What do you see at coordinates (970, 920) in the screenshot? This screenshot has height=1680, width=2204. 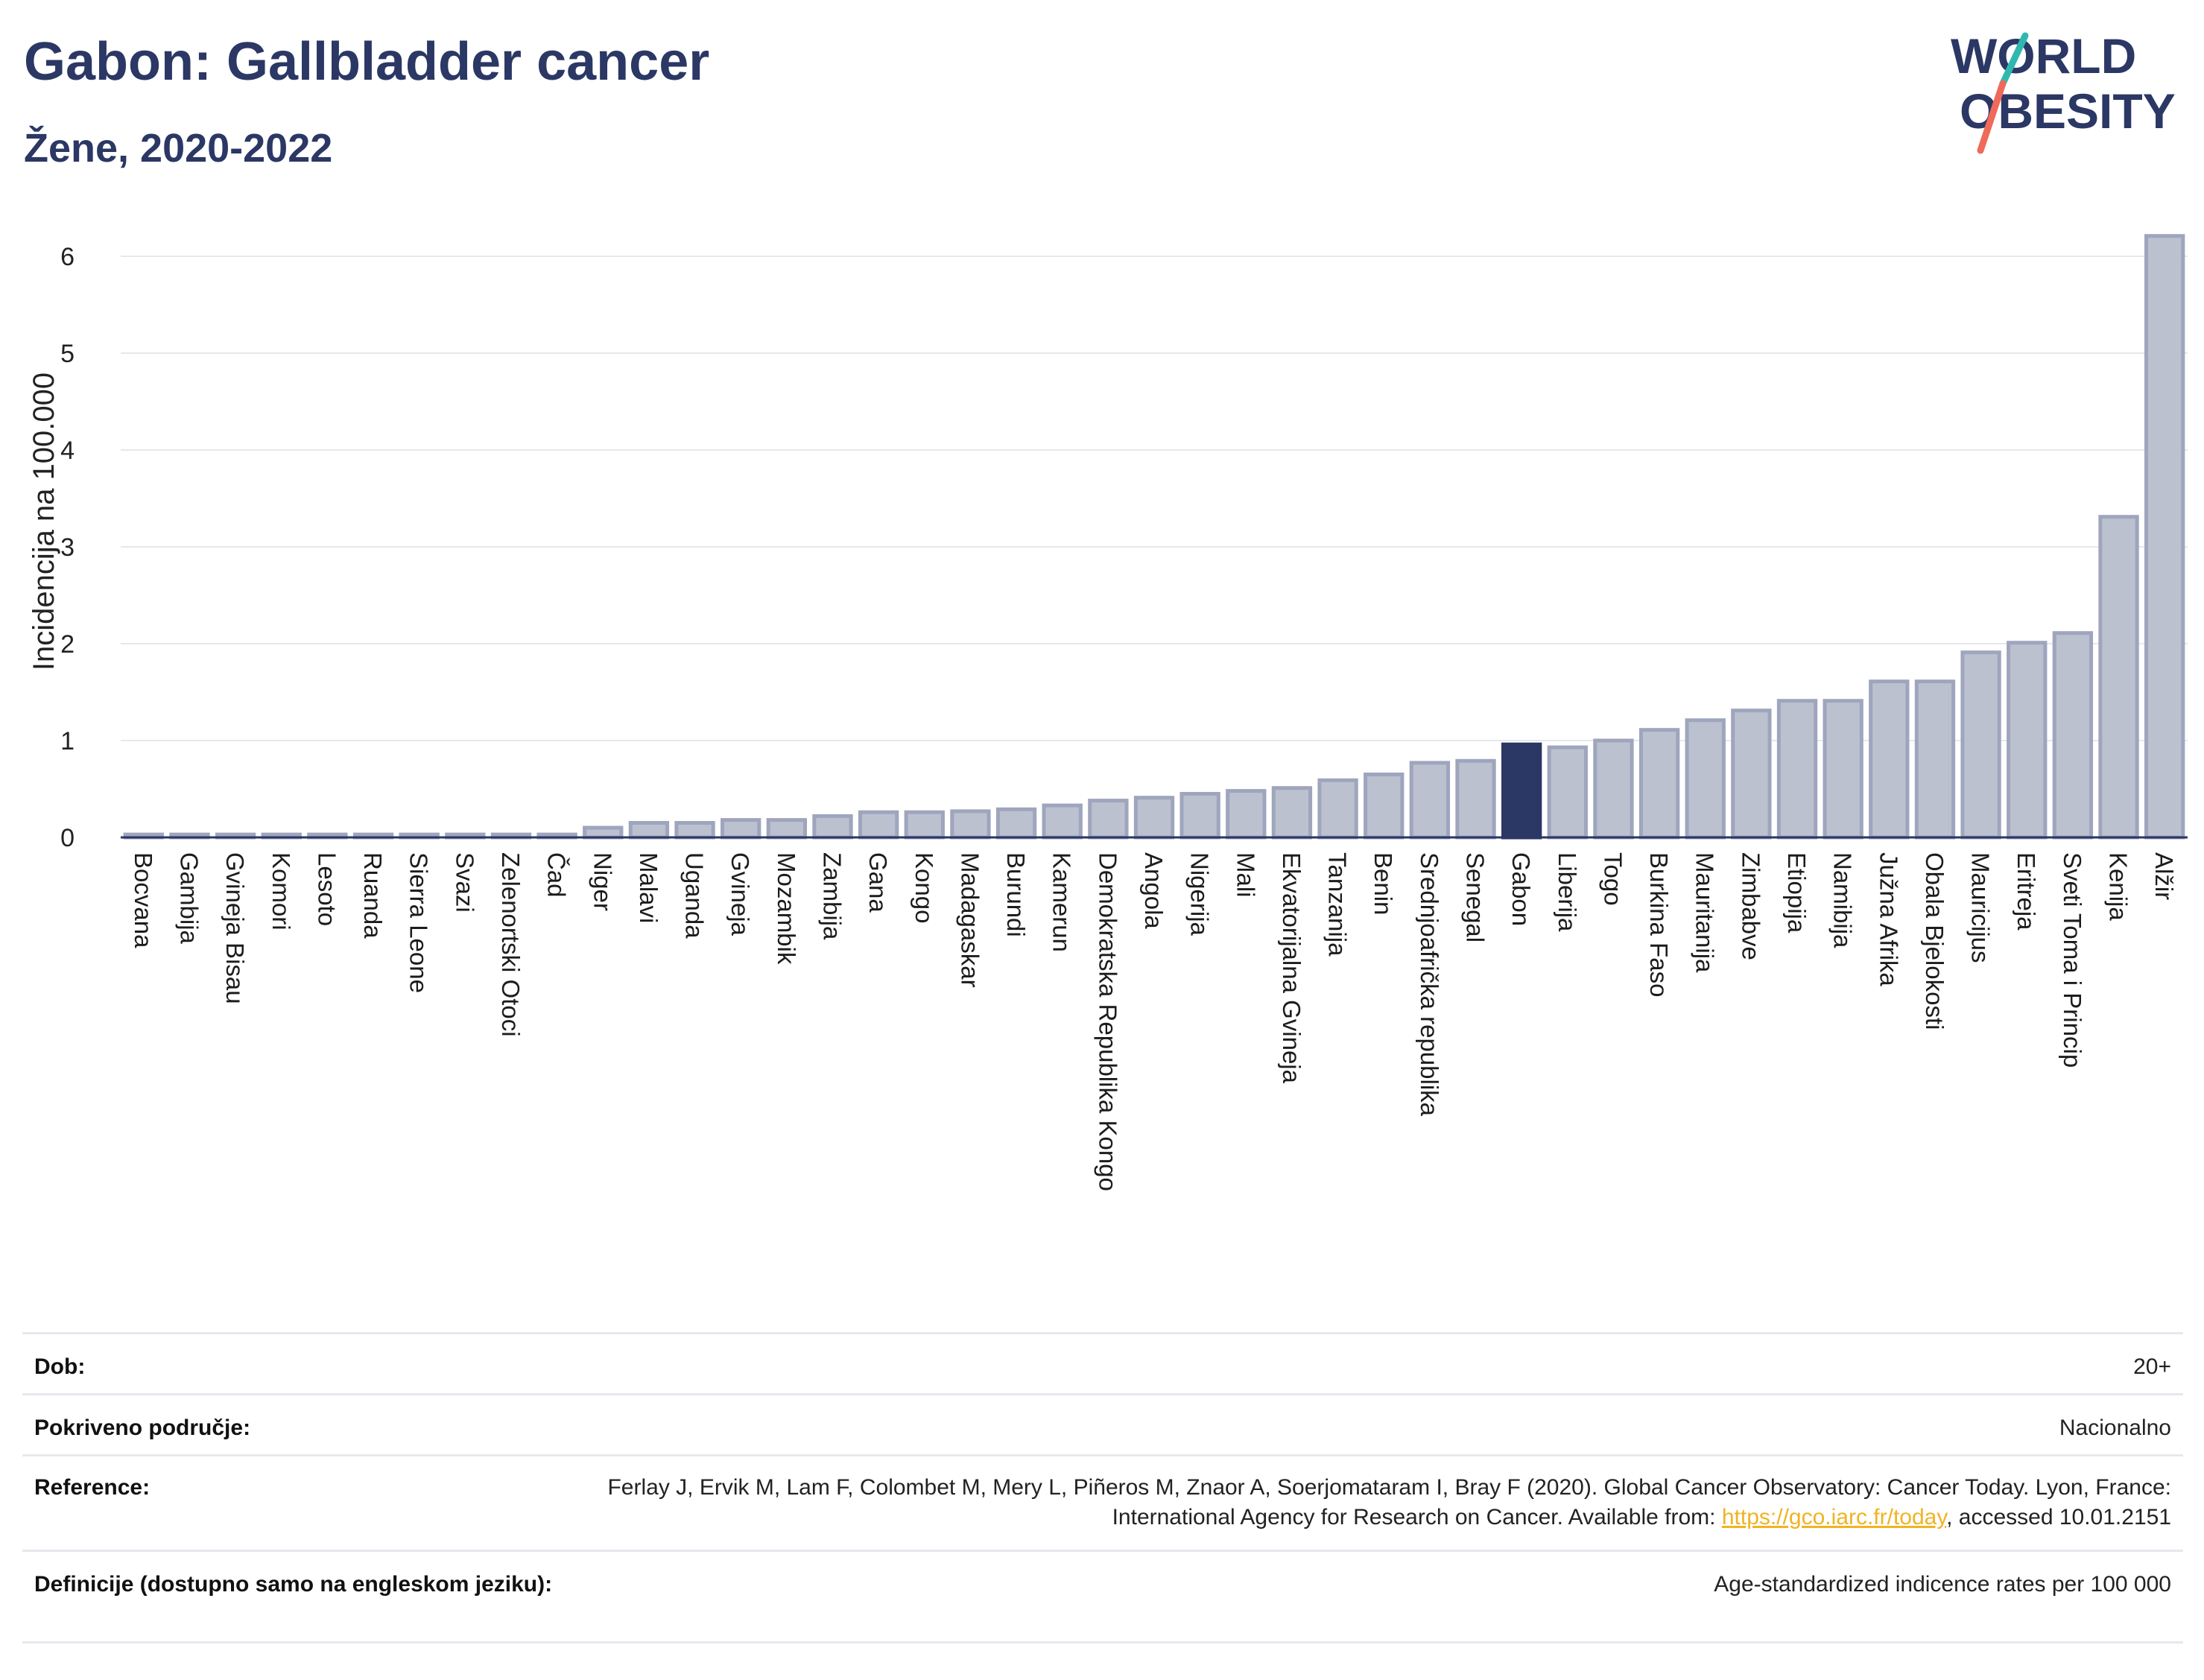 I see `x-tick-label: Madagaskar` at bounding box center [970, 920].